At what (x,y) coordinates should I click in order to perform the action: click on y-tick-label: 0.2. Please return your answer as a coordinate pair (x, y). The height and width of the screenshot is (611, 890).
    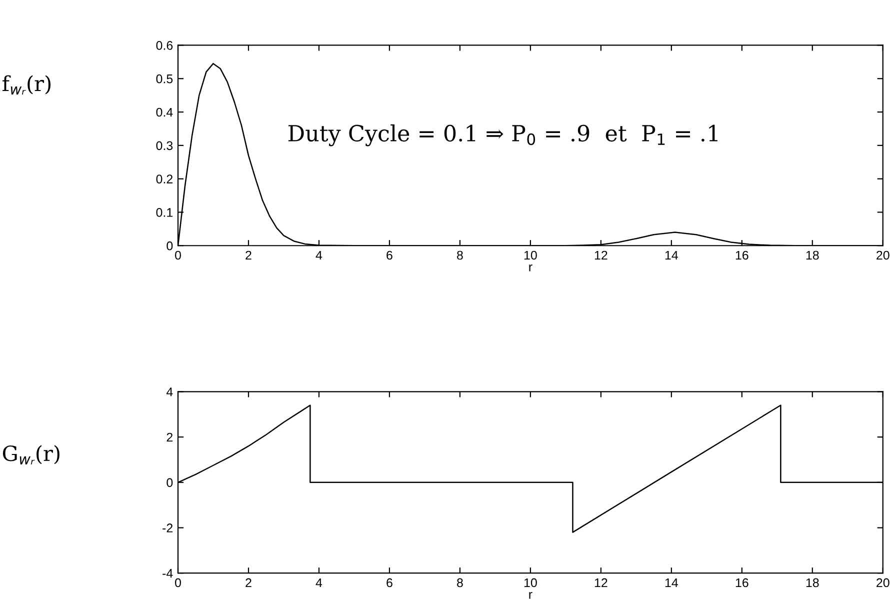
    Looking at the image, I should click on (164, 179).